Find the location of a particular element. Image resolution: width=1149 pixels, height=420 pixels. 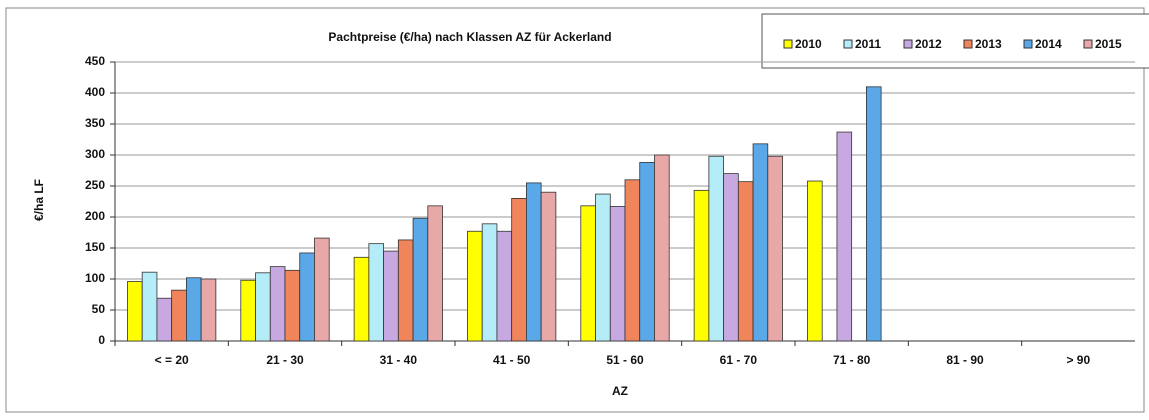

x-tick-label: 21 - 30 is located at coordinates (285, 360).